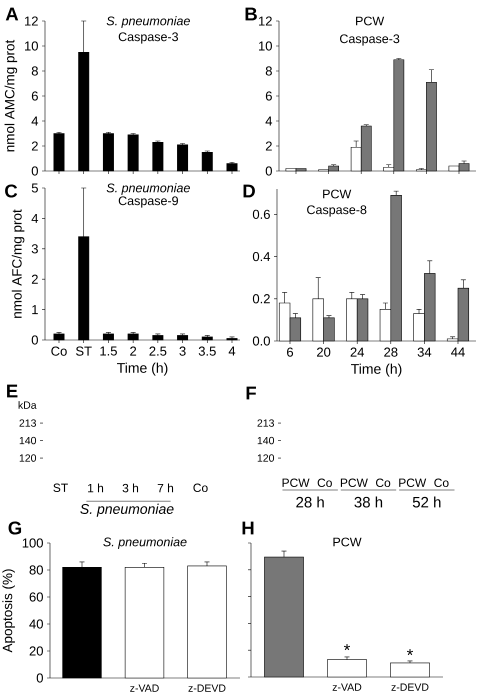 This screenshot has height=694, width=478. I want to click on y-tick-label: 0.2, so click(261, 299).